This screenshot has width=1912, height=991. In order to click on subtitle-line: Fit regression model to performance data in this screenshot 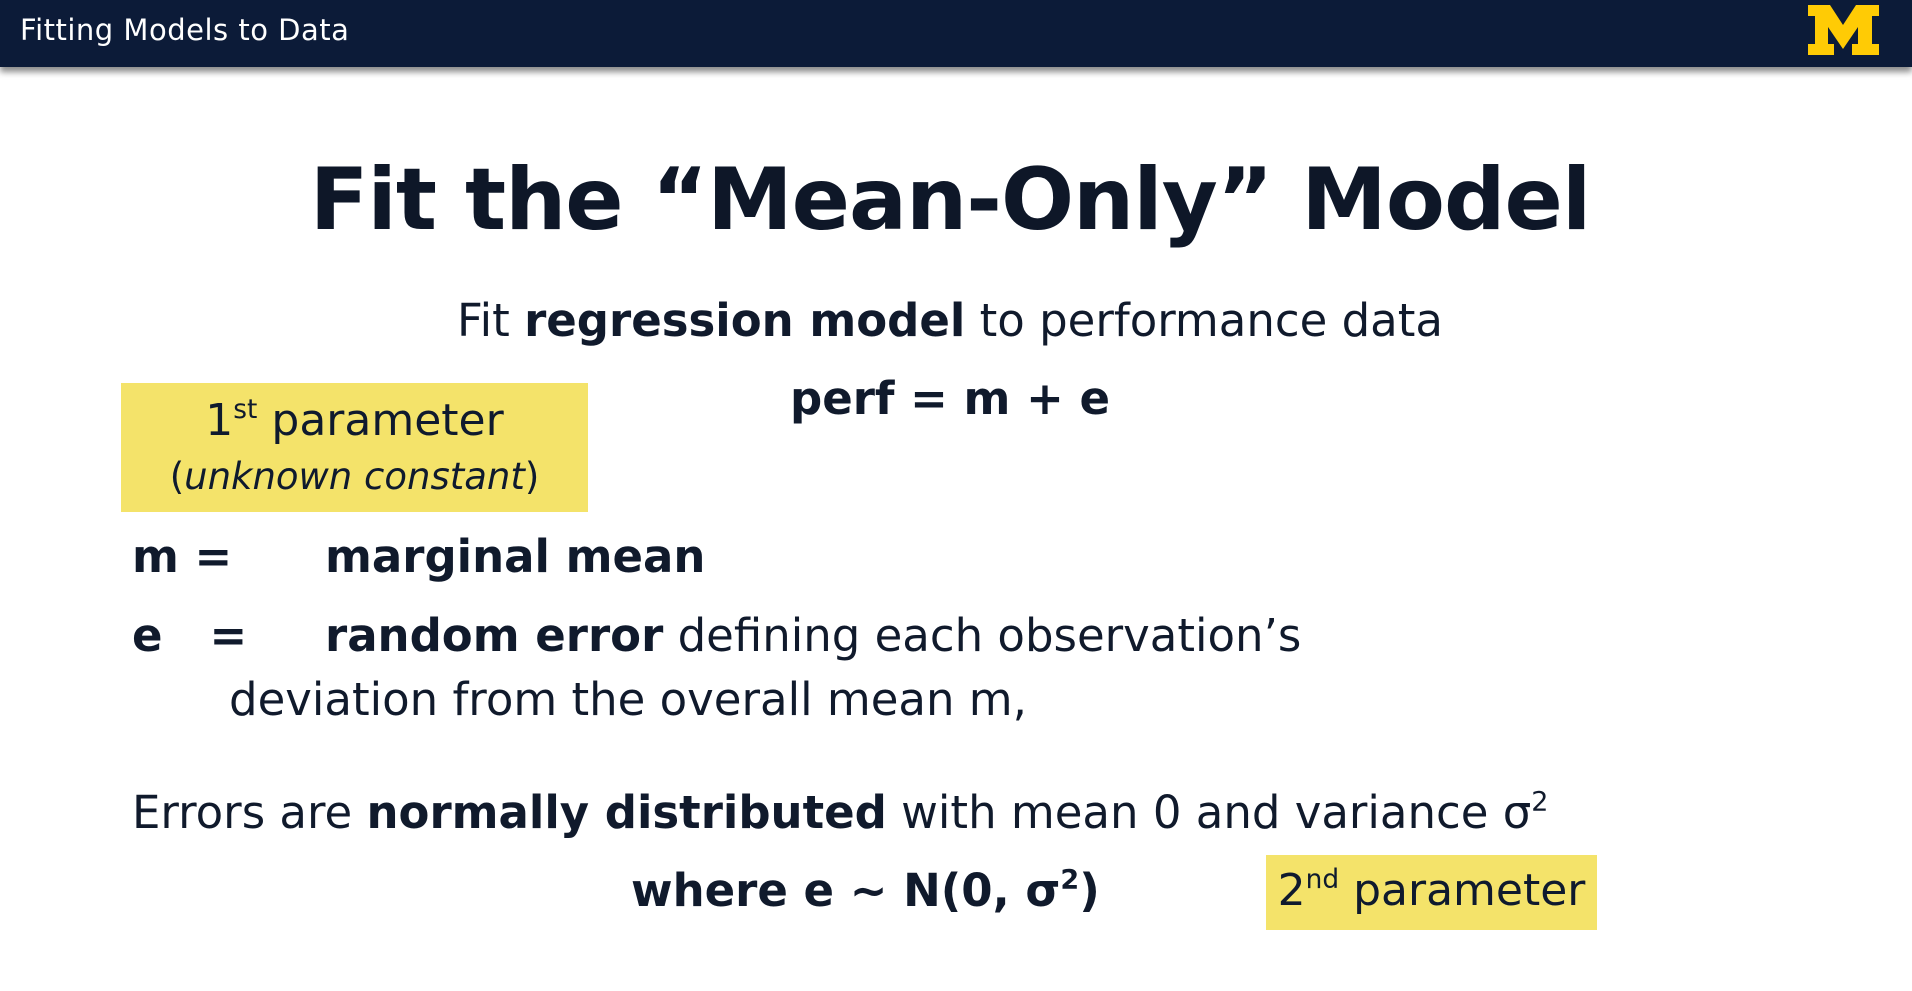, I will do `click(950, 320)`.